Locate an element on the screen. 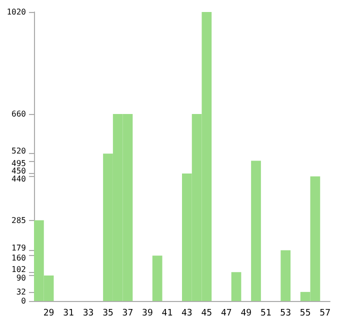 This screenshot has height=321, width=340. y-tick-label: 0 is located at coordinates (23, 301).